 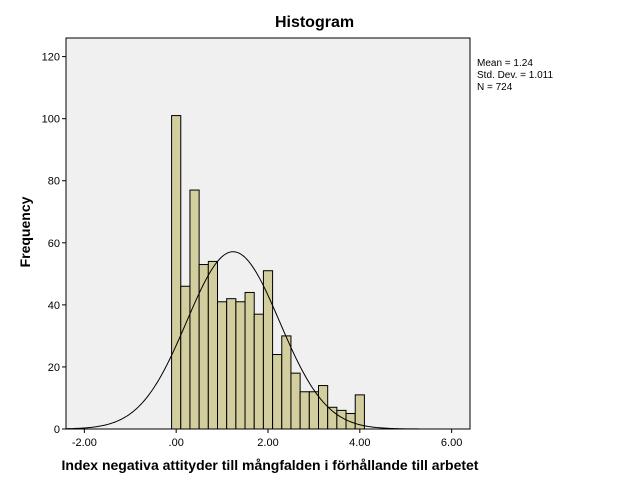 I want to click on x-tick-label: 2.00, so click(x=267, y=443).